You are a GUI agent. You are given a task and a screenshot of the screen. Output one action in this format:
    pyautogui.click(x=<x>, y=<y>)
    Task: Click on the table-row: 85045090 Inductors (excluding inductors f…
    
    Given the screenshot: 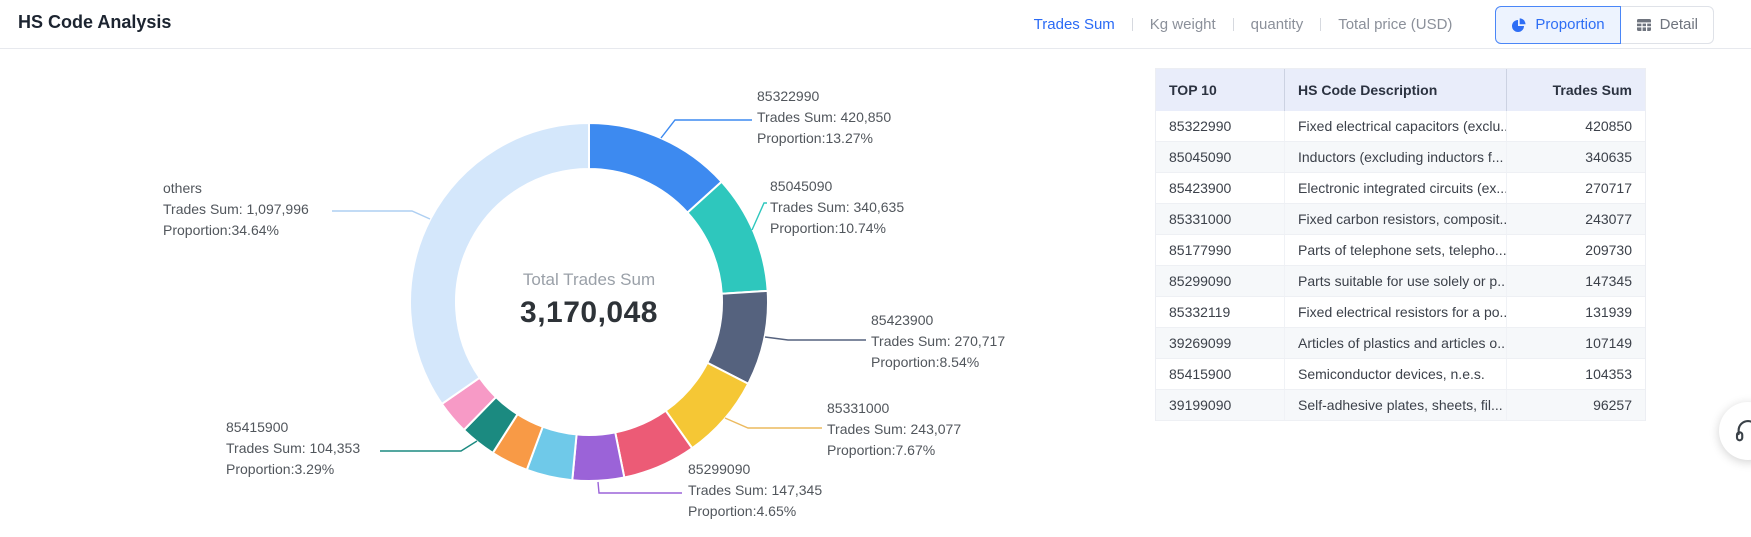 What is the action you would take?
    pyautogui.click(x=1400, y=157)
    